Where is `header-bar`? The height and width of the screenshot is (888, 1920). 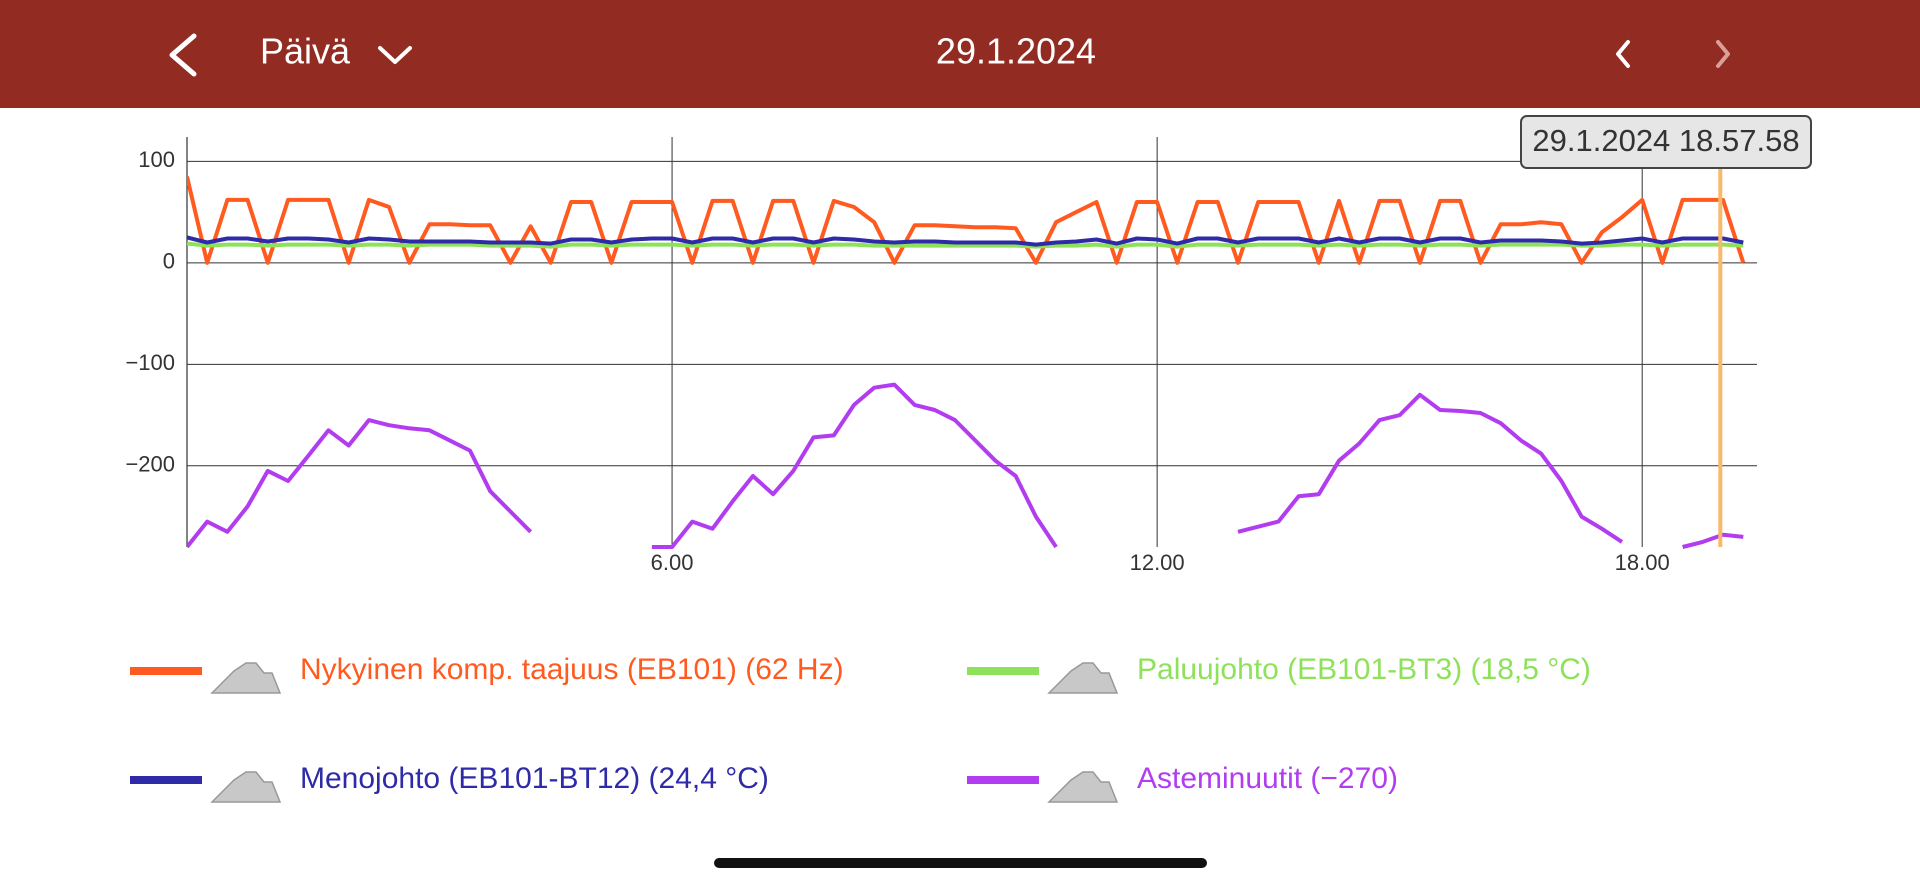
header-bar is located at coordinates (960, 54).